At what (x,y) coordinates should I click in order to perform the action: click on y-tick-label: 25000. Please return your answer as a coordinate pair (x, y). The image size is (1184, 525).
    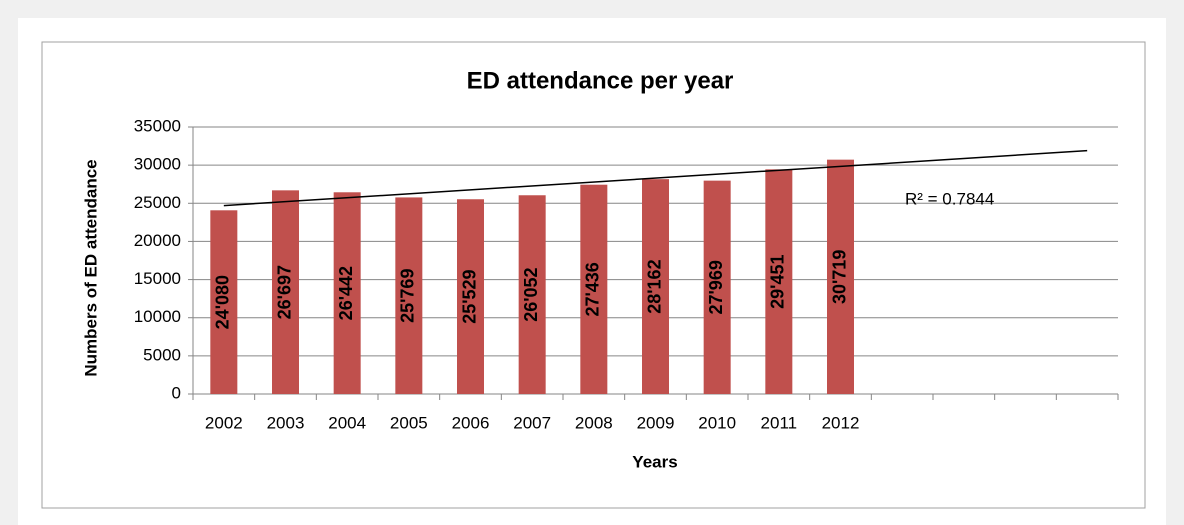
    Looking at the image, I should click on (157, 202).